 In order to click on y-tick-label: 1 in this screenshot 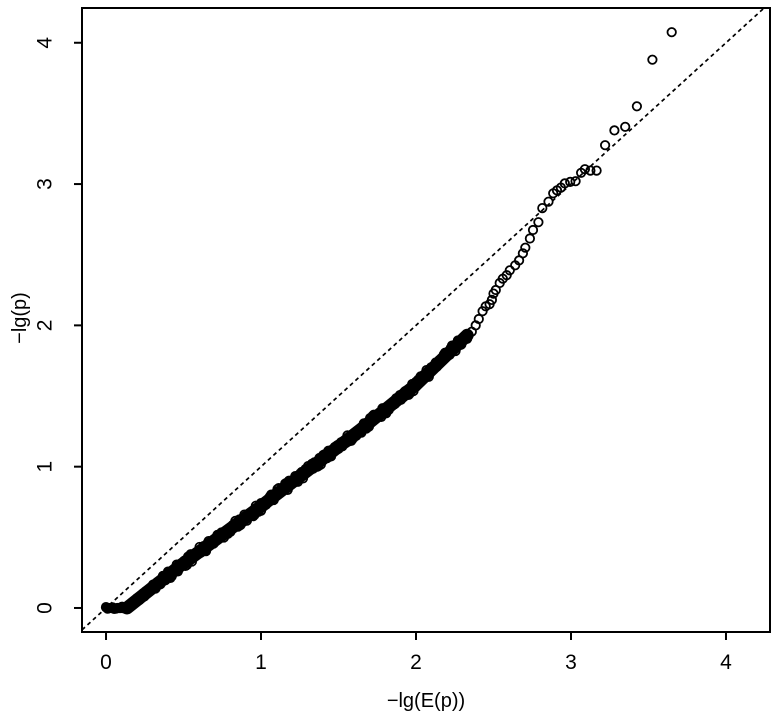, I will do `click(45, 467)`.